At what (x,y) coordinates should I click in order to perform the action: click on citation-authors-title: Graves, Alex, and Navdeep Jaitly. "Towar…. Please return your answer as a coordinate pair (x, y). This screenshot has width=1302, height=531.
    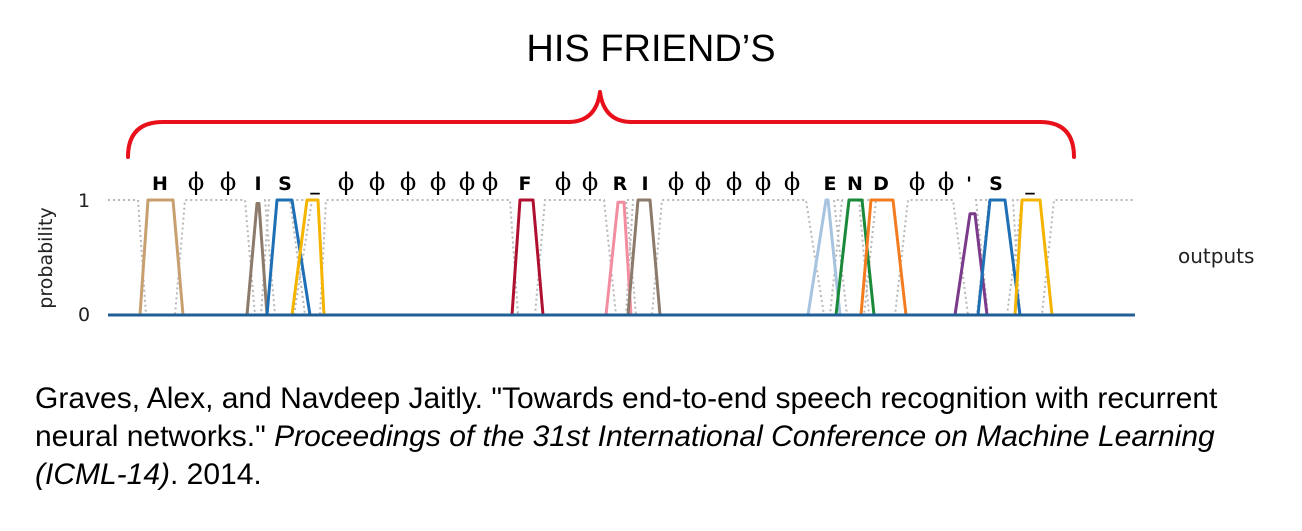
    Looking at the image, I should click on (626, 417).